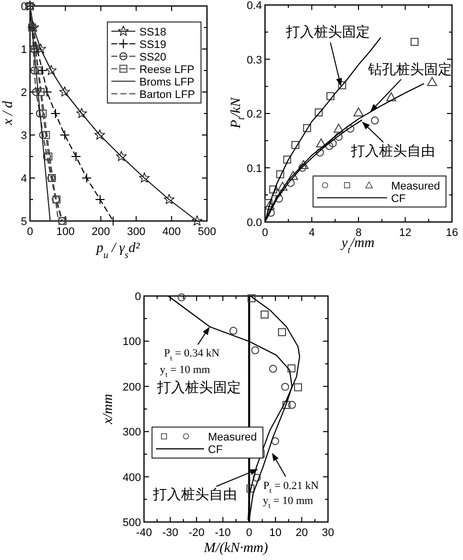 The width and height of the screenshot is (463, 560). Describe the element at coordinates (222, 533) in the screenshot. I see `x-tick-label: -10` at that location.